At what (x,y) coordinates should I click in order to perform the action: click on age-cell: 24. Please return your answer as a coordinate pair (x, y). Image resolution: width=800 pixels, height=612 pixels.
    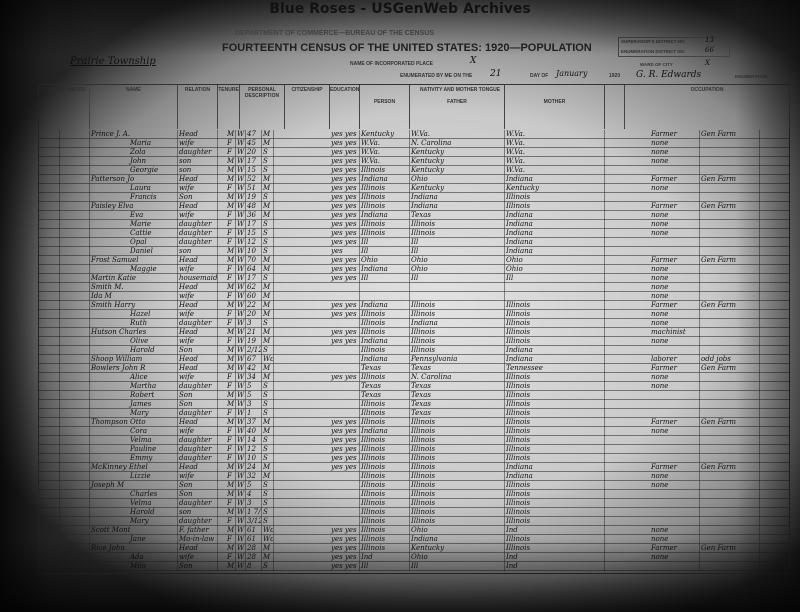
    Looking at the image, I should click on (254, 467).